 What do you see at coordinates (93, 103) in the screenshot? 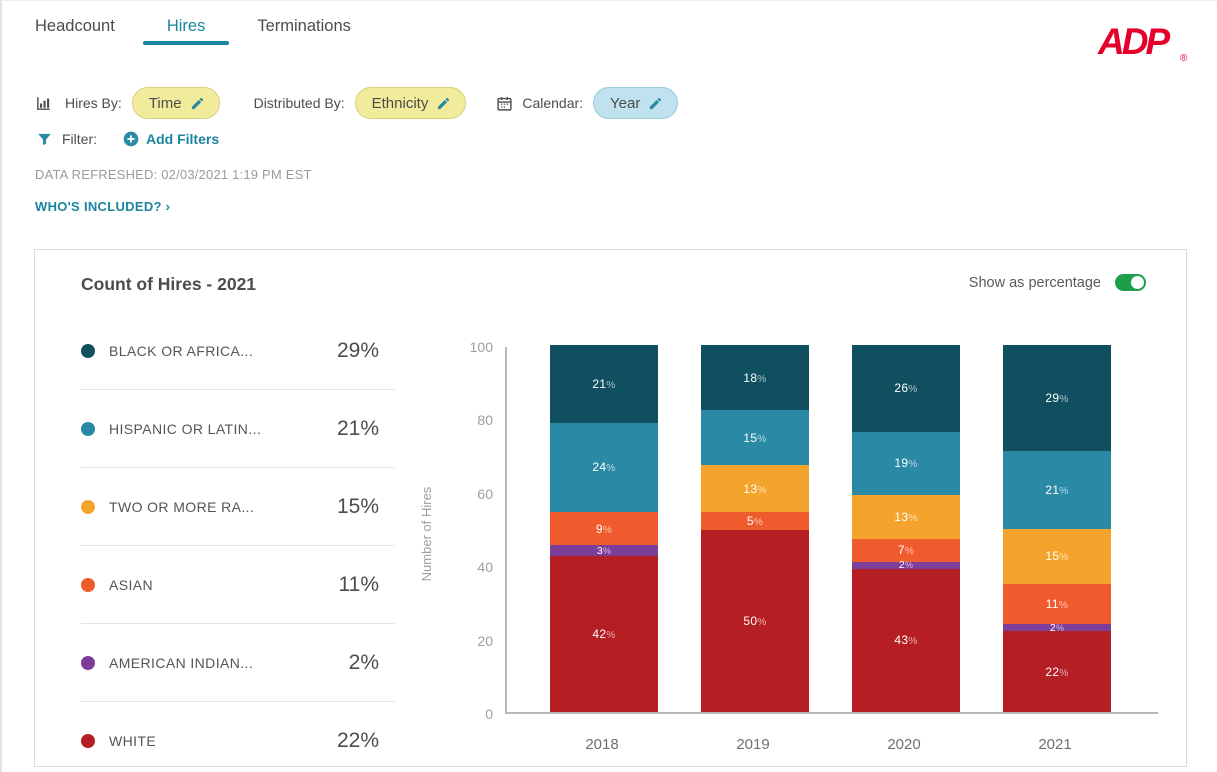
I see `hires-by-label: Hires By:` at bounding box center [93, 103].